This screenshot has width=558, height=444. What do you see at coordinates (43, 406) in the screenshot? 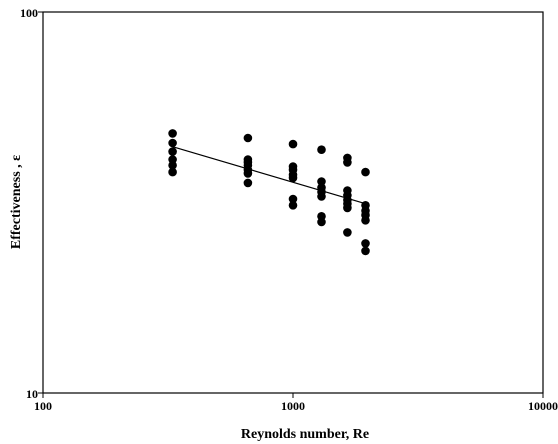
I see `x-tick-label-100: 100` at bounding box center [43, 406].